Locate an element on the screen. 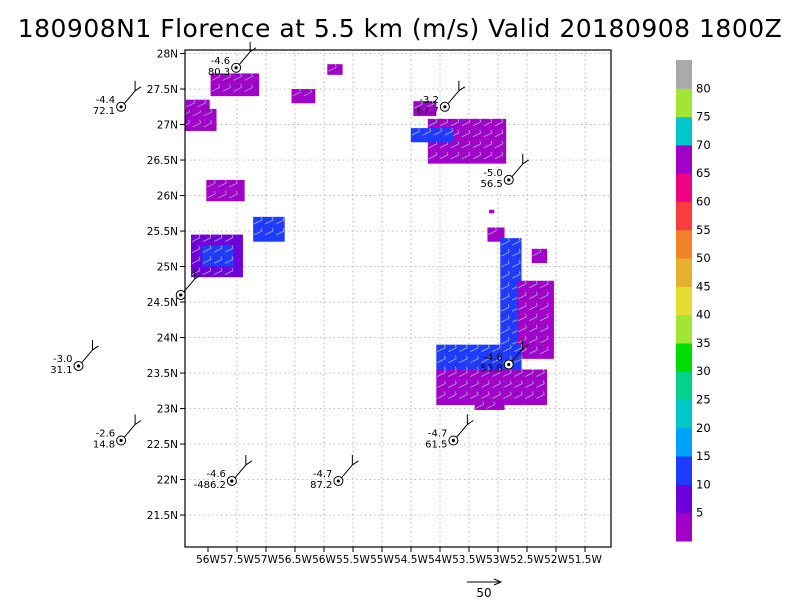  station-value-bottom: 80.3 is located at coordinates (219, 72).